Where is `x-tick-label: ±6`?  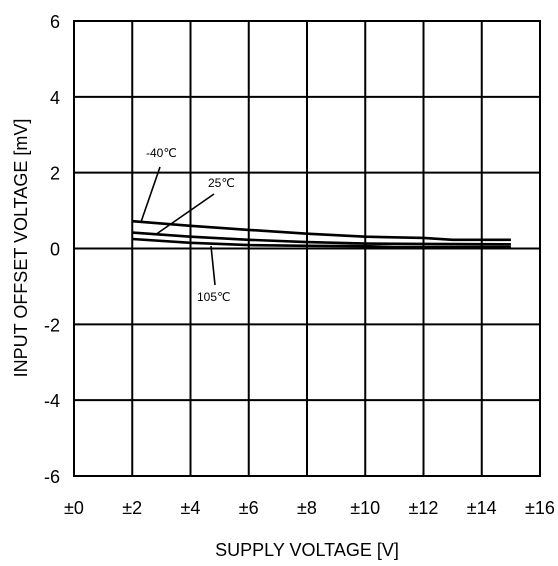 x-tick-label: ±6 is located at coordinates (249, 508).